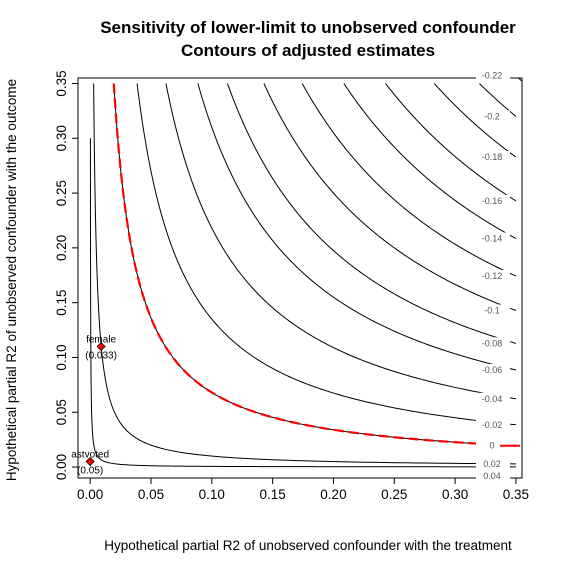 Image resolution: width=576 pixels, height=576 pixels. What do you see at coordinates (90, 494) in the screenshot?
I see `x-tick-label: 0.00` at bounding box center [90, 494].